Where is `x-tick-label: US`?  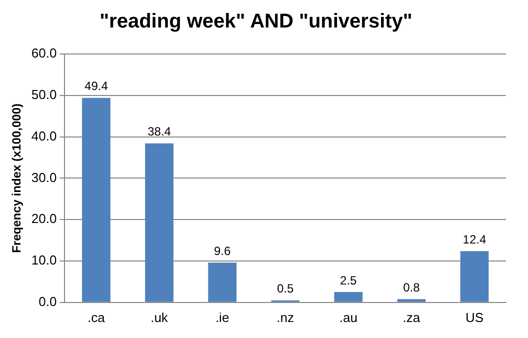
x-tick-label: US is located at coordinates (474, 317).